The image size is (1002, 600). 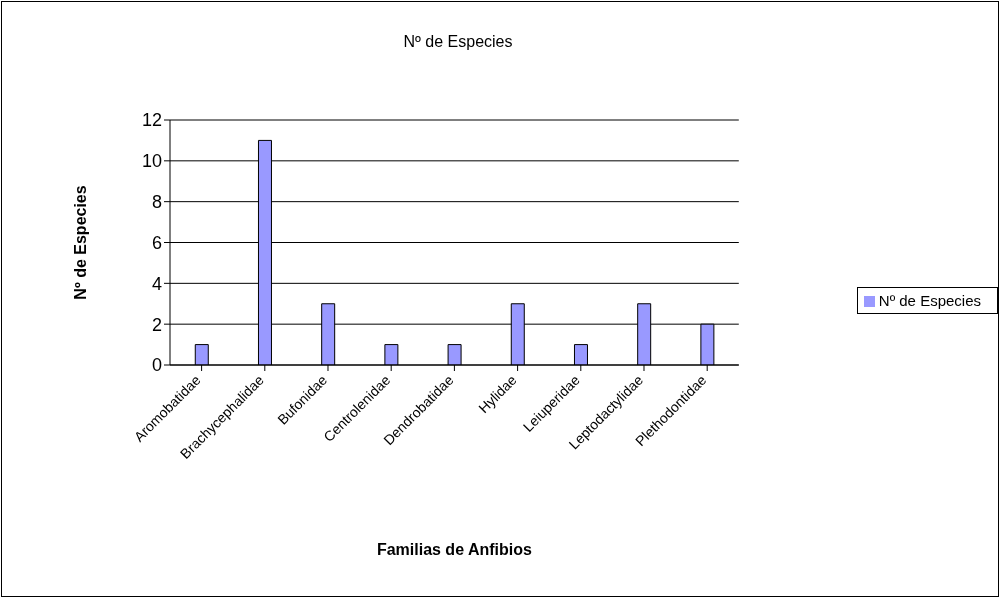 What do you see at coordinates (929, 300) in the screenshot?
I see `legend-label: Nº de Especies` at bounding box center [929, 300].